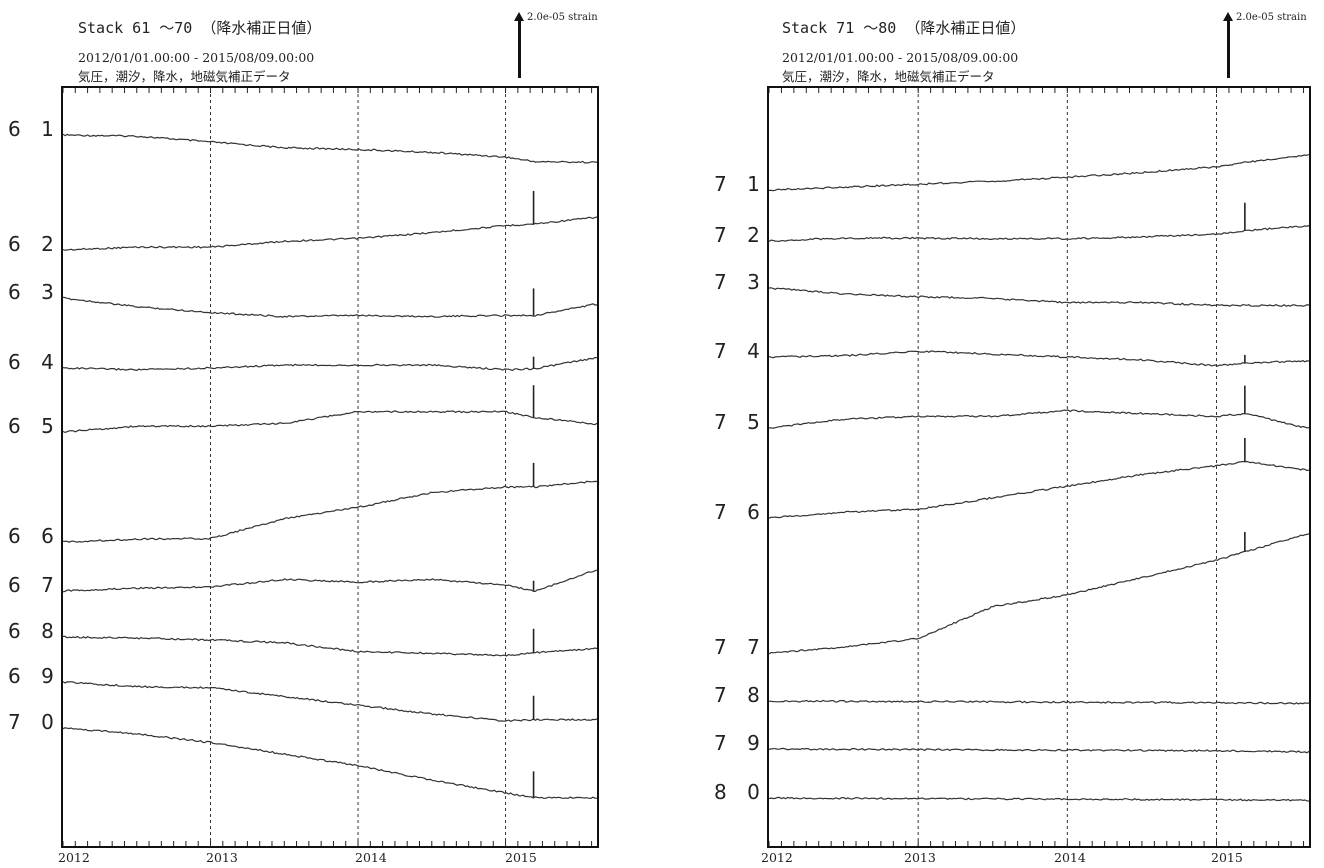  What do you see at coordinates (34, 292) in the screenshot?
I see `series-label: 6 3` at bounding box center [34, 292].